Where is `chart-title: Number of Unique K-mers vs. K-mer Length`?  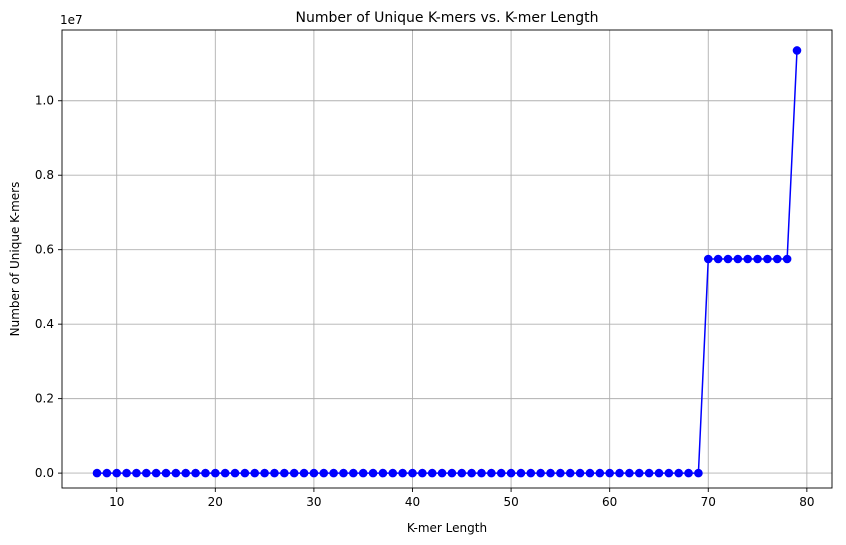
chart-title: Number of Unique K-mers vs. K-mer Length is located at coordinates (447, 18).